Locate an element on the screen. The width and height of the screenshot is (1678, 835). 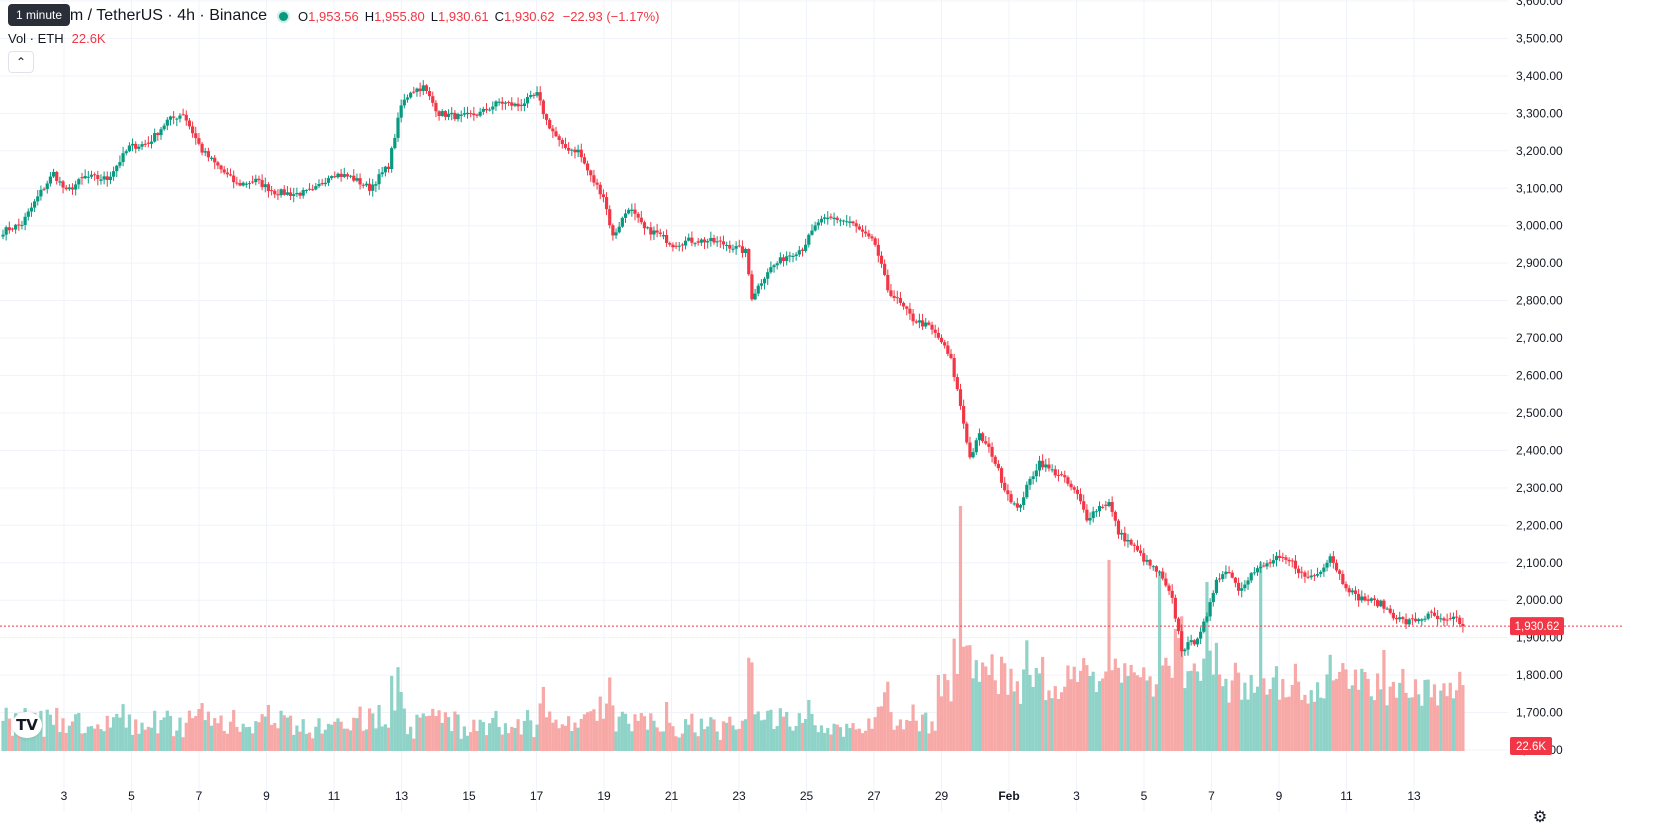
time-tick-label: 15 is located at coordinates (469, 796).